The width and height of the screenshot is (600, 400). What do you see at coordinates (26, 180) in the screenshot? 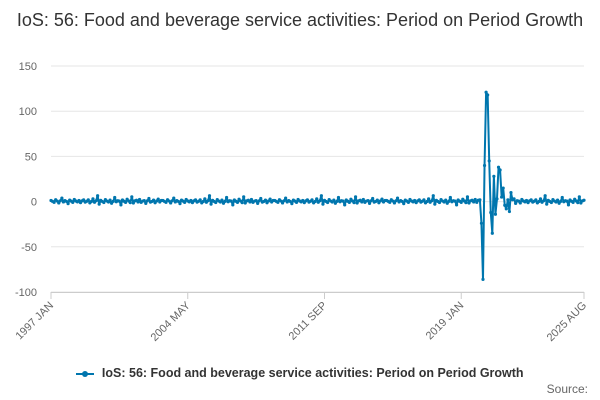
I see `y-axis: 150 100 50 0 -50 -100` at bounding box center [26, 180].